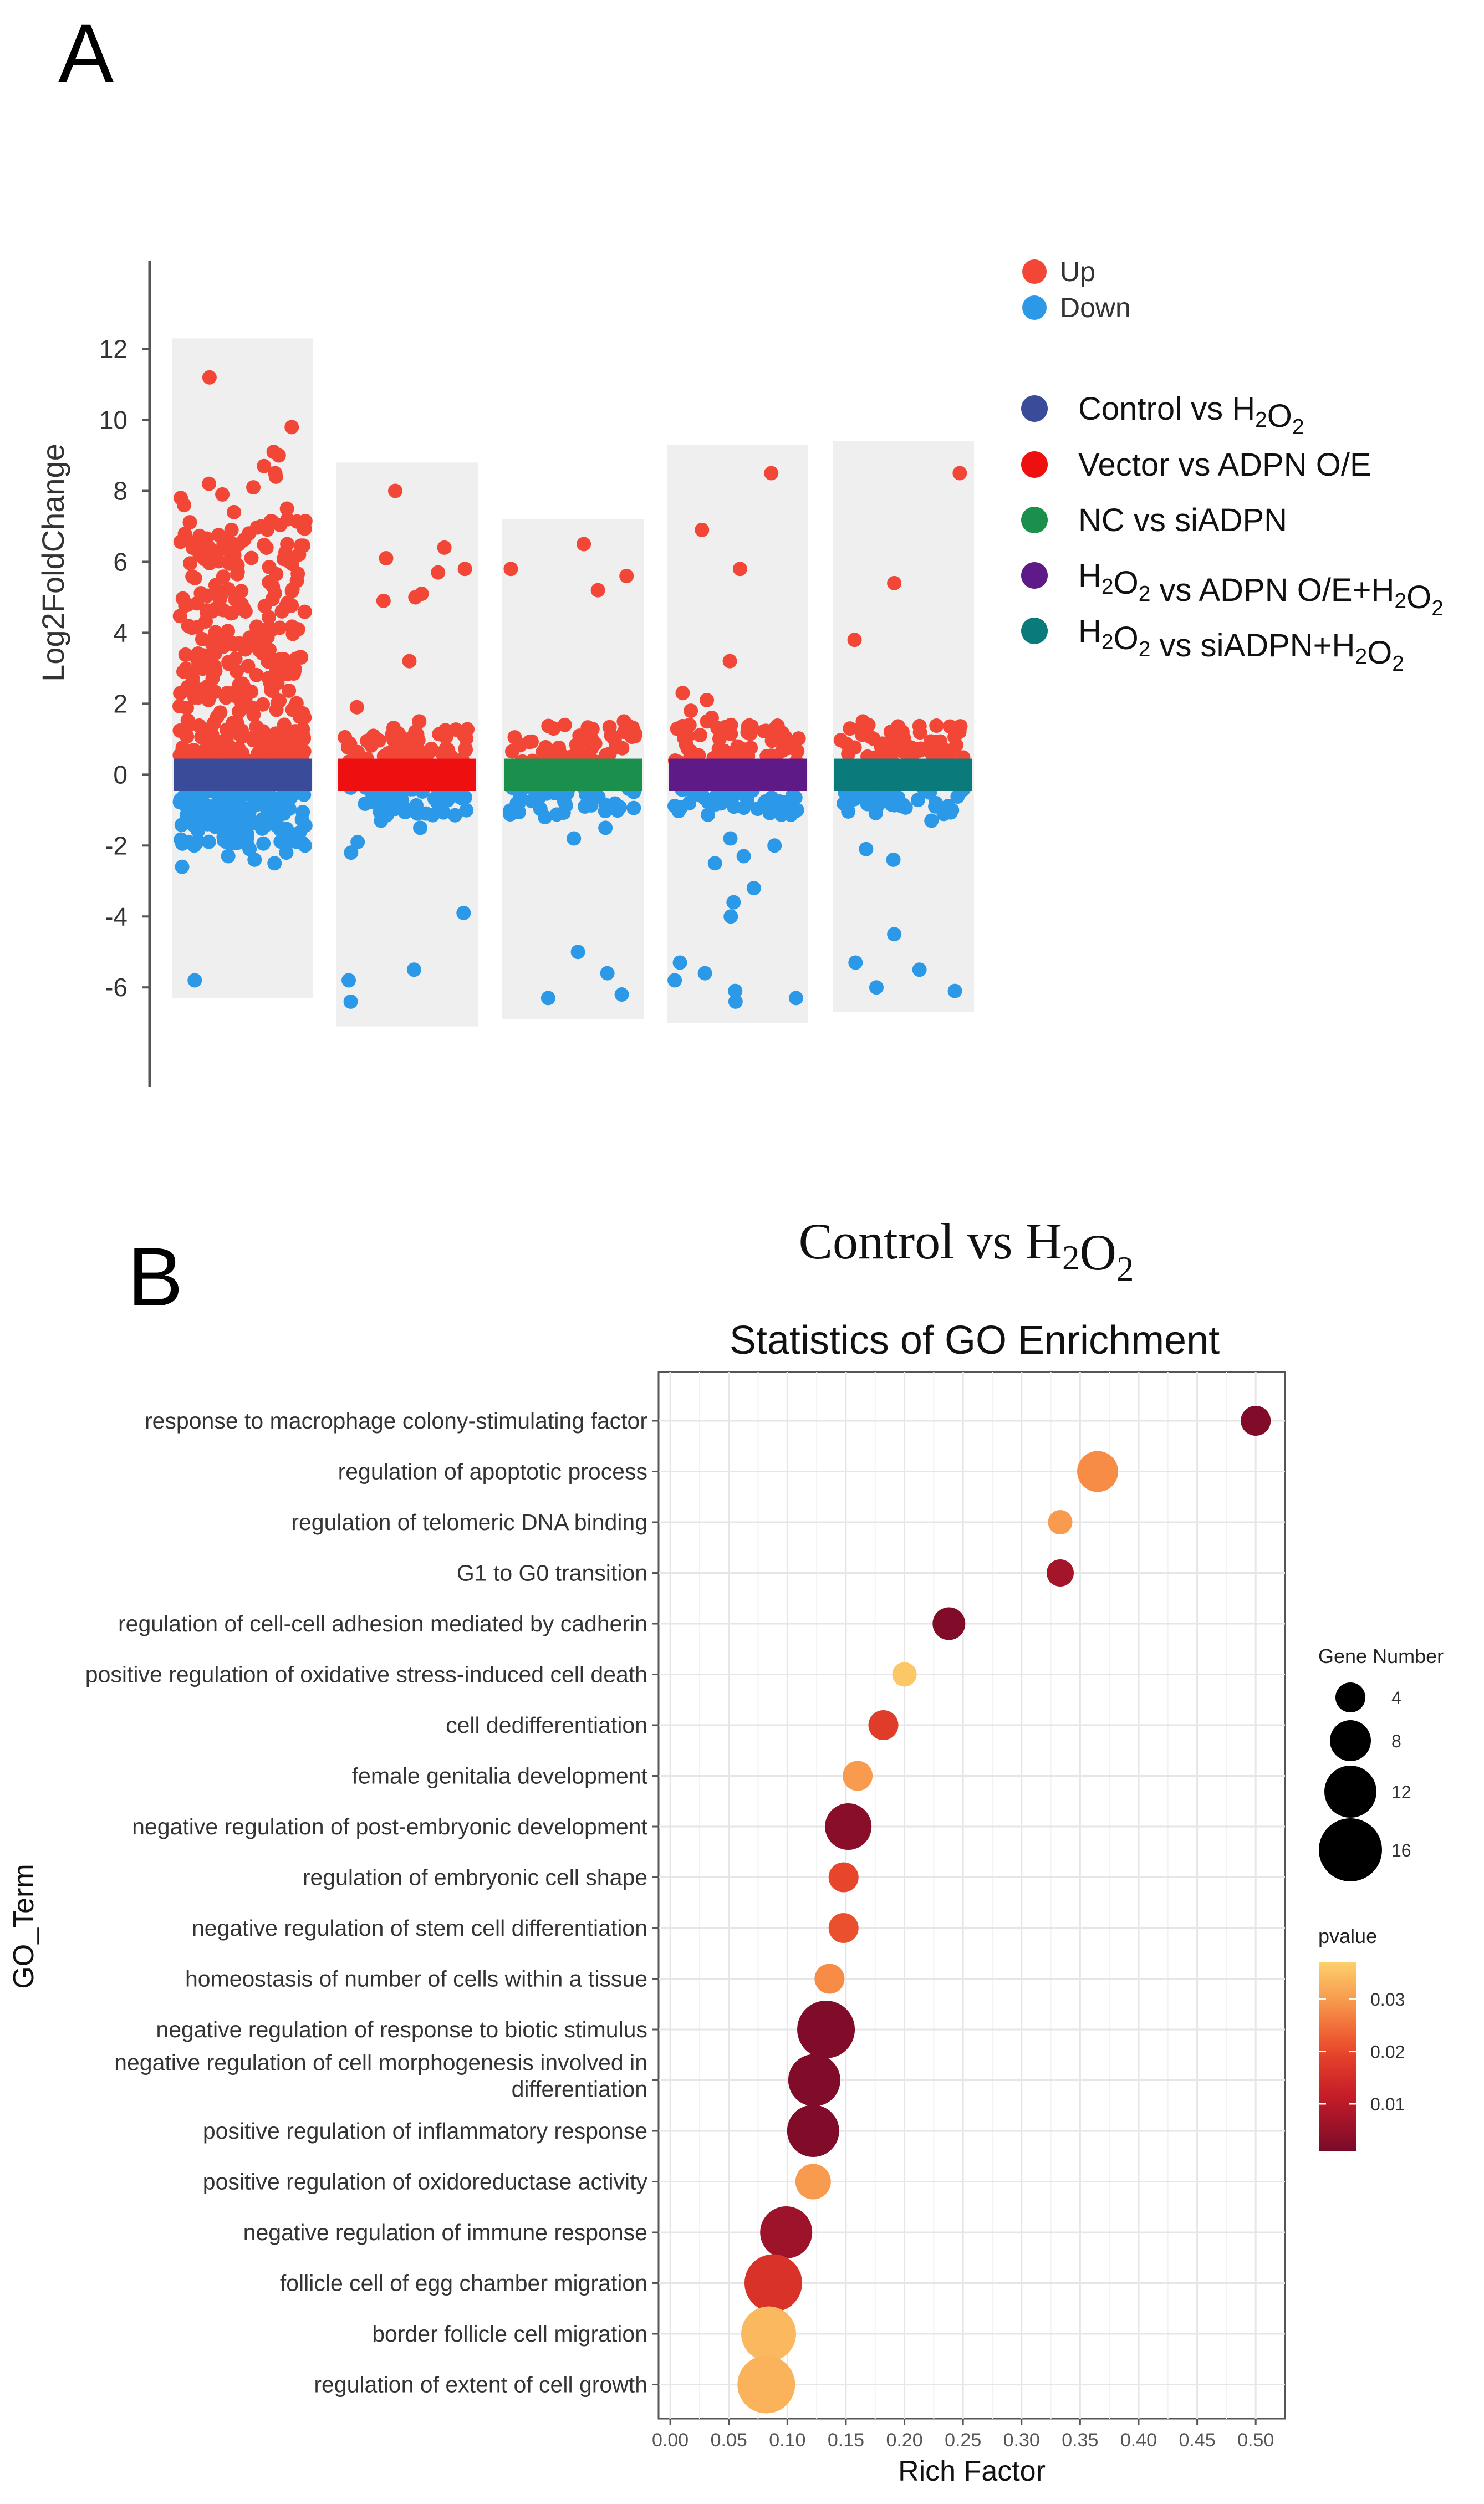 The image size is (1484, 2504). I want to click on y-tick-label: 6, so click(121, 561).